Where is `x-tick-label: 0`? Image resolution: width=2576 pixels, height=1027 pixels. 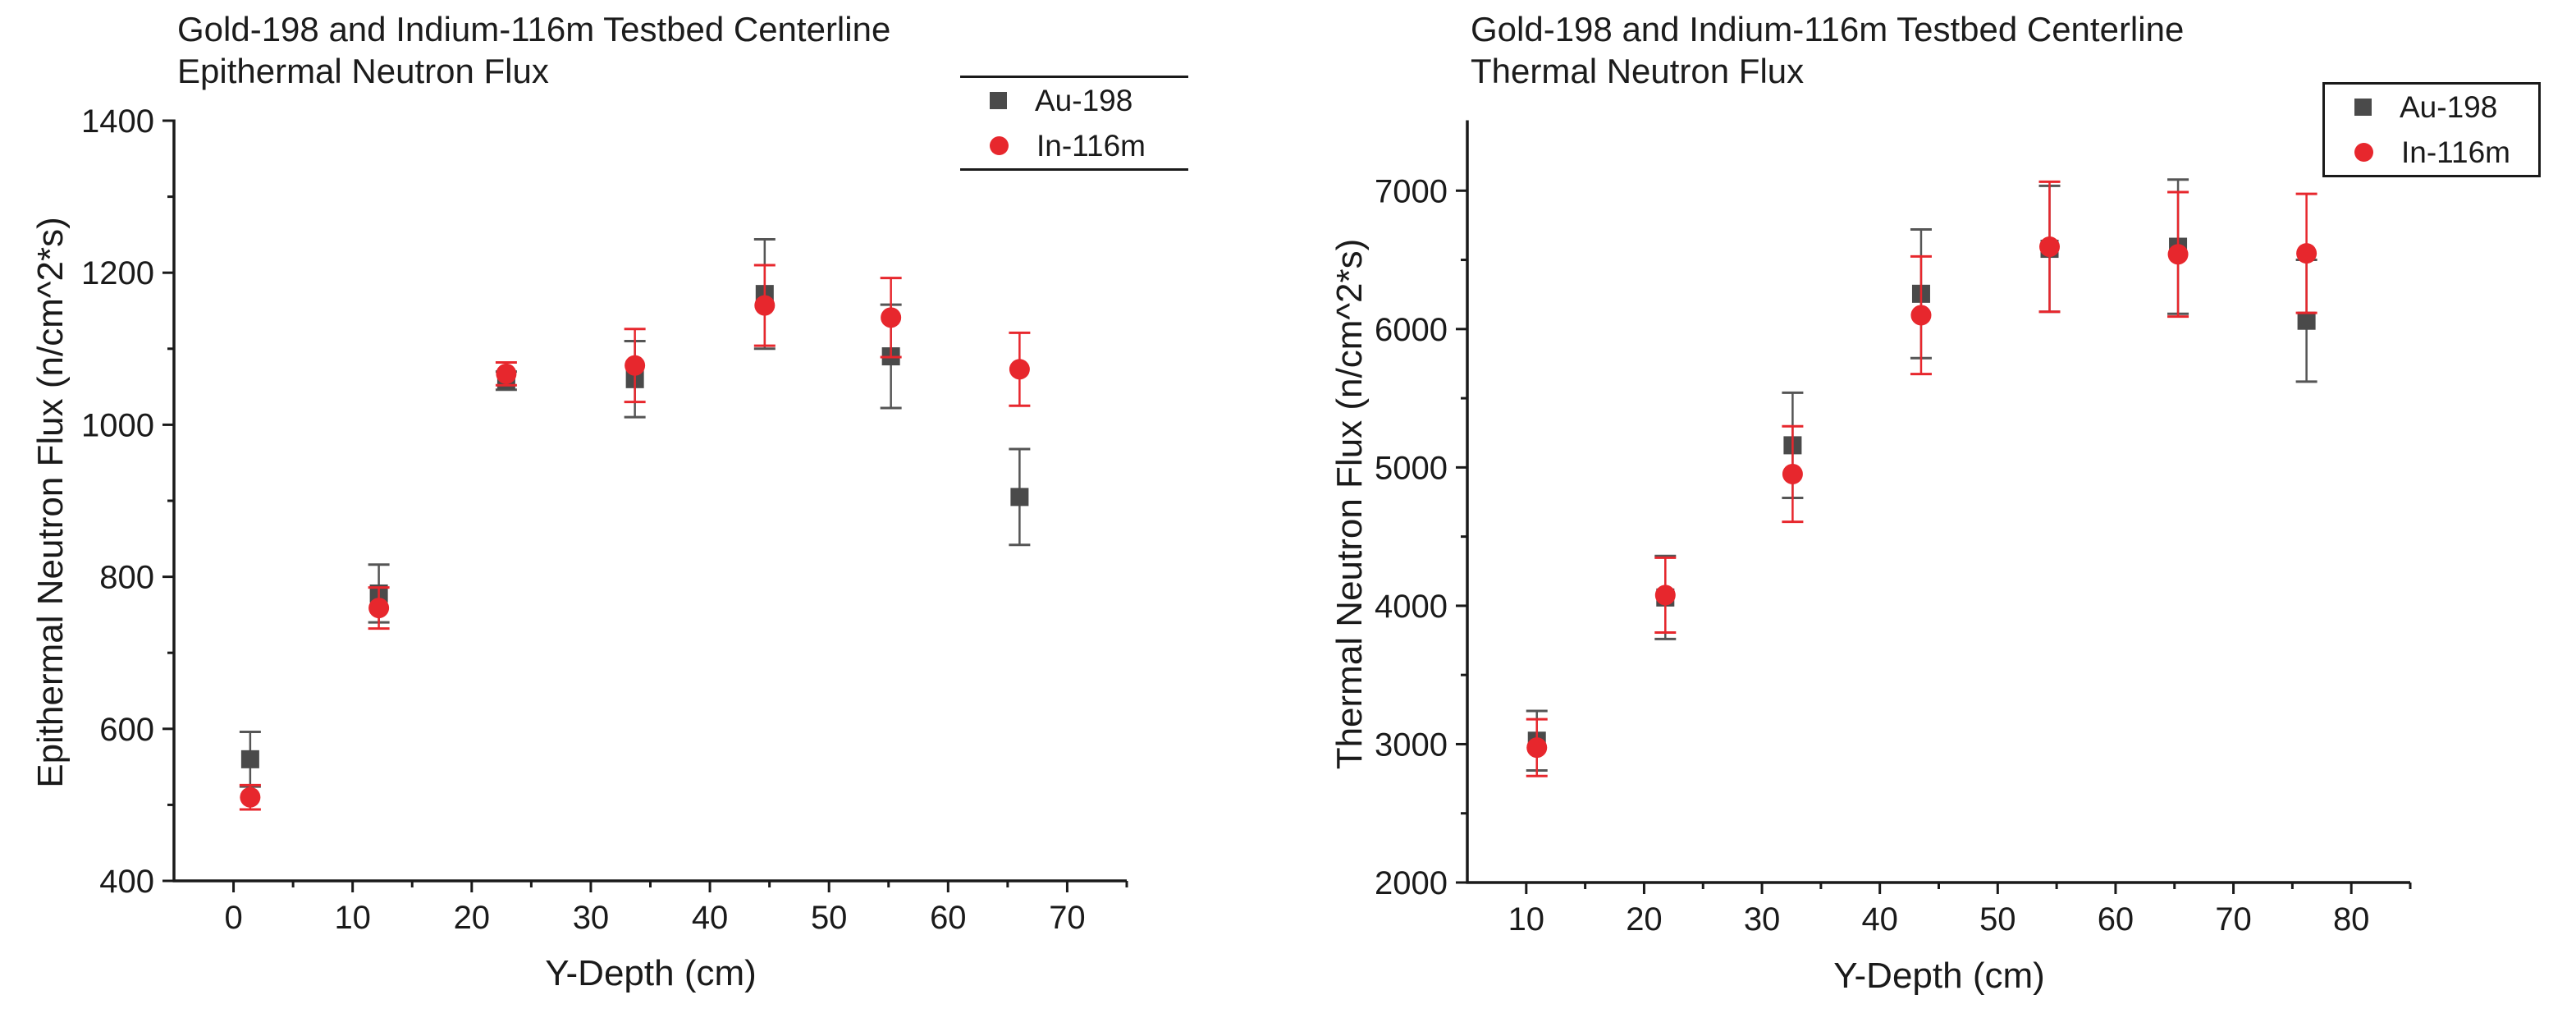 x-tick-label: 0 is located at coordinates (233, 918).